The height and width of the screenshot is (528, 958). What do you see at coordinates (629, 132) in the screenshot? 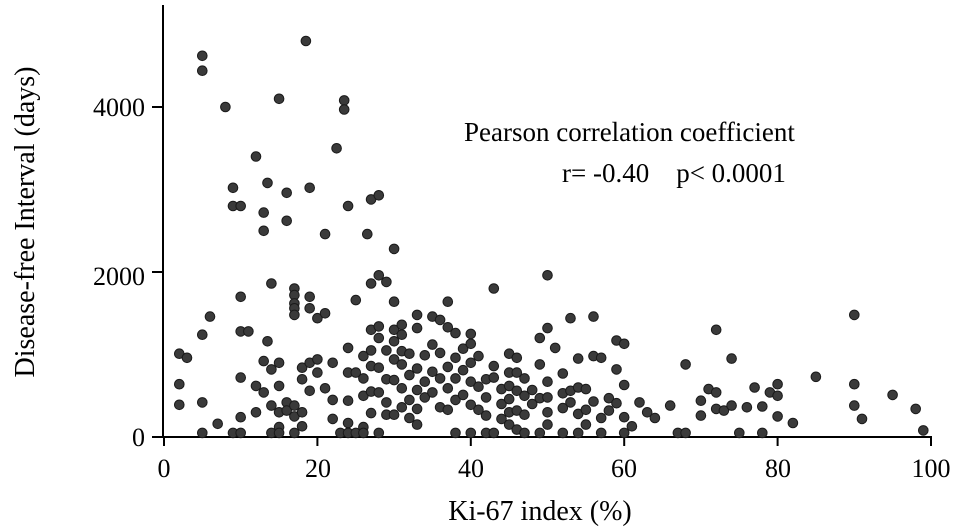
I see `pearson-annotation-line1: Pearson correlation coefficient` at bounding box center [629, 132].